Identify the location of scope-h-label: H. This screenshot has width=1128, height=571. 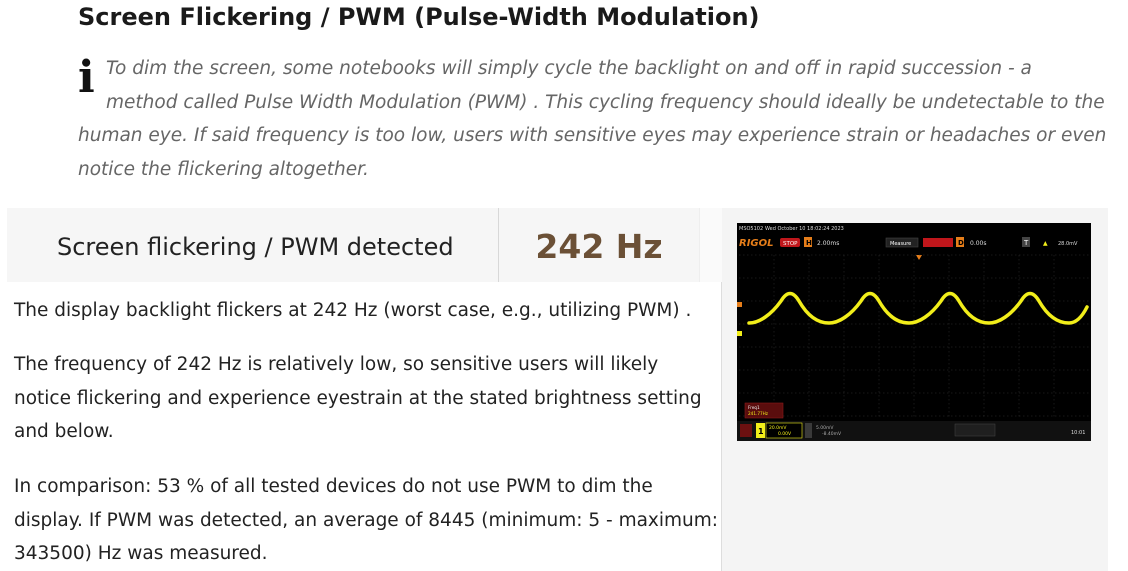
(809, 243).